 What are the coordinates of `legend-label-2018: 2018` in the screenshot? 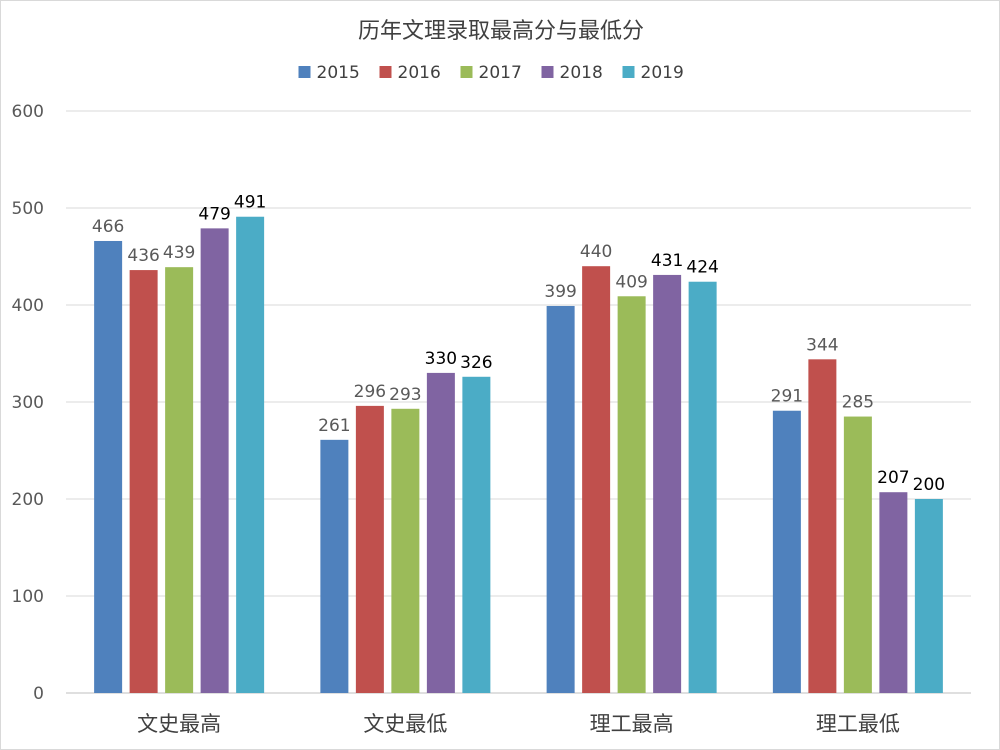 It's located at (581, 73).